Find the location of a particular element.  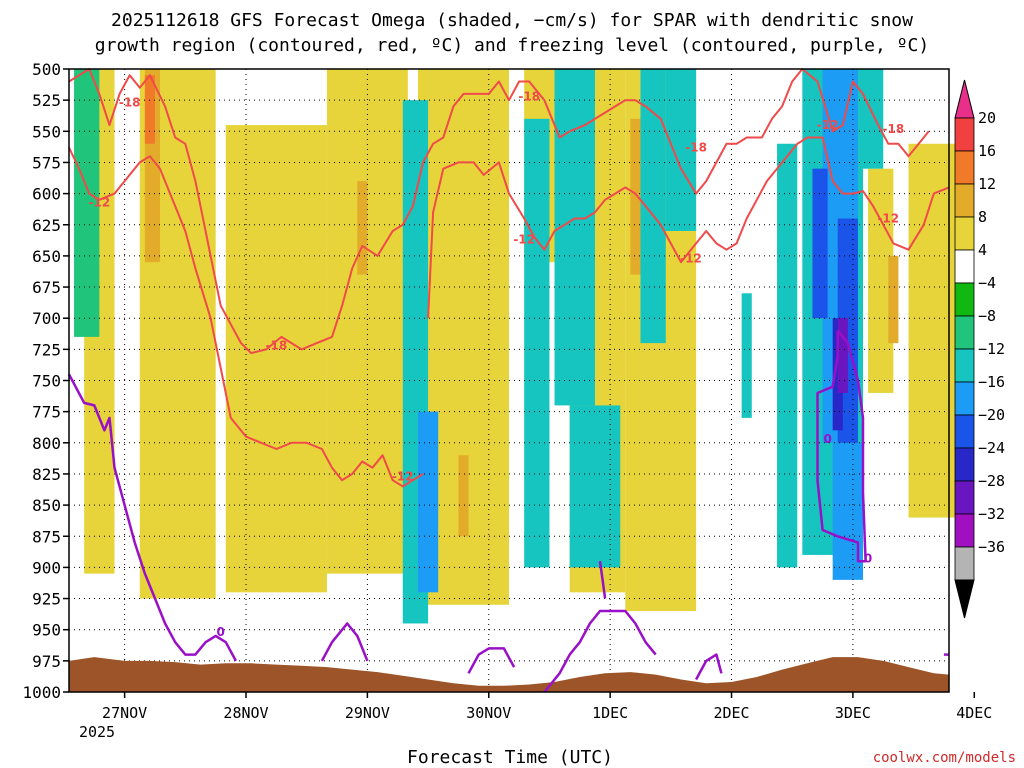

colorbar-label: 12 is located at coordinates (987, 184).